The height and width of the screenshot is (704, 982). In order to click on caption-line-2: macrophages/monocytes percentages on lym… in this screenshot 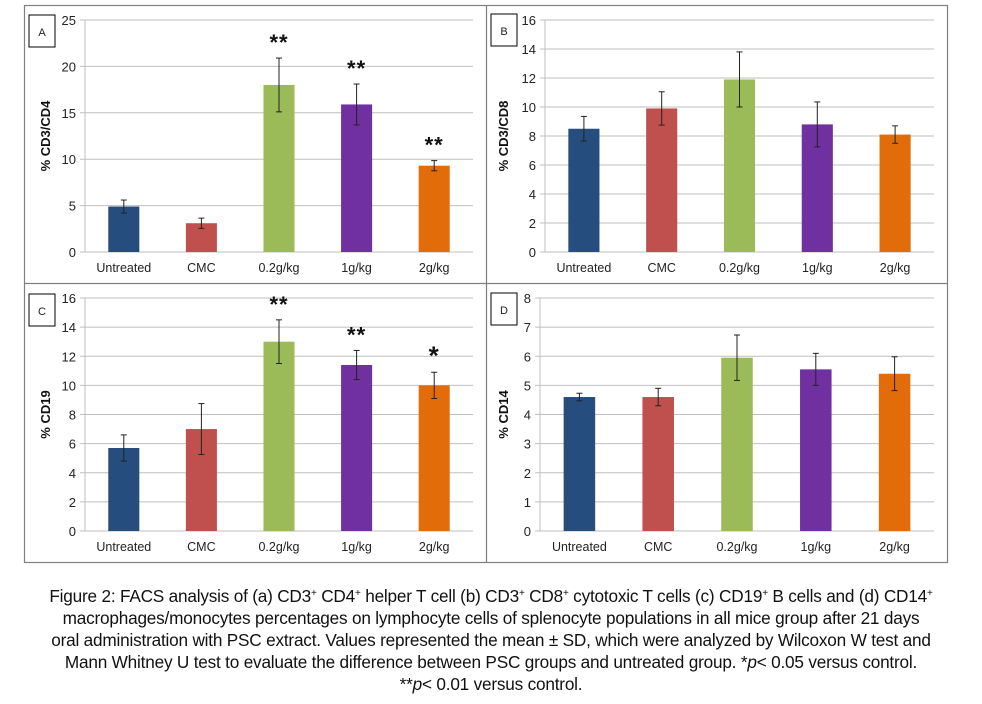, I will do `click(491, 618)`.